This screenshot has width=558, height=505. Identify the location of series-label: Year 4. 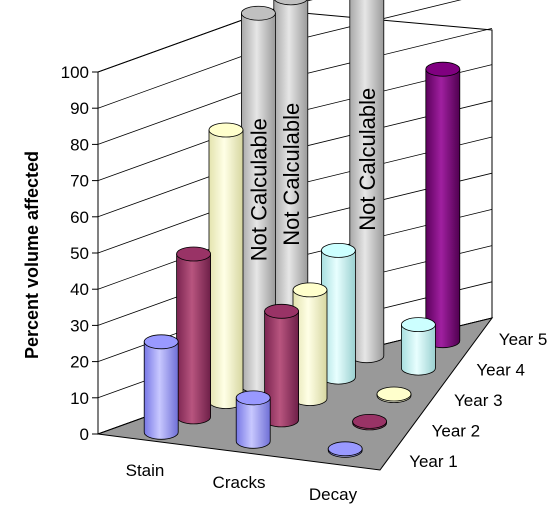
(500, 370).